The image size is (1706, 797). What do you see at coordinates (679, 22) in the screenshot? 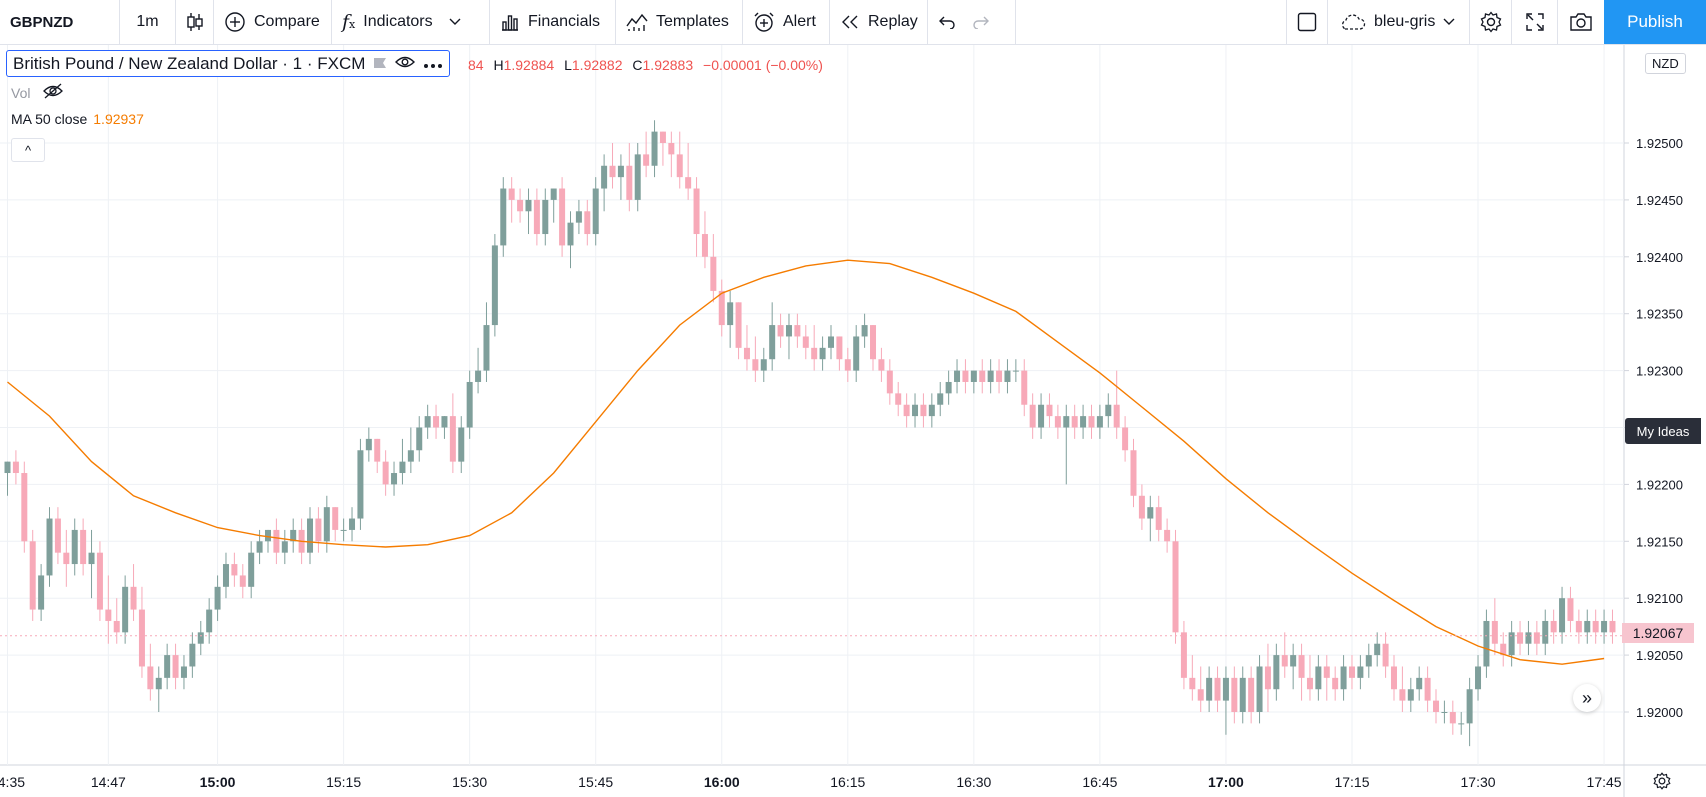
I see `templates-button: Templates` at bounding box center [679, 22].